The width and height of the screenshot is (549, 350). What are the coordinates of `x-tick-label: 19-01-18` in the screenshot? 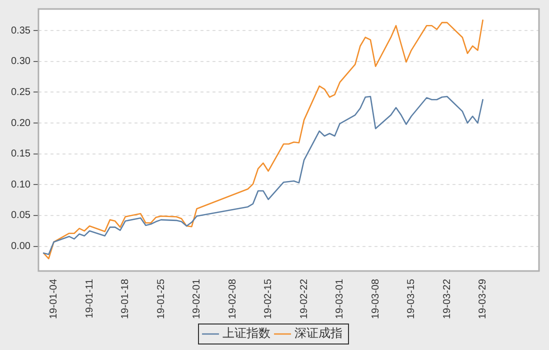 It's located at (126, 298).